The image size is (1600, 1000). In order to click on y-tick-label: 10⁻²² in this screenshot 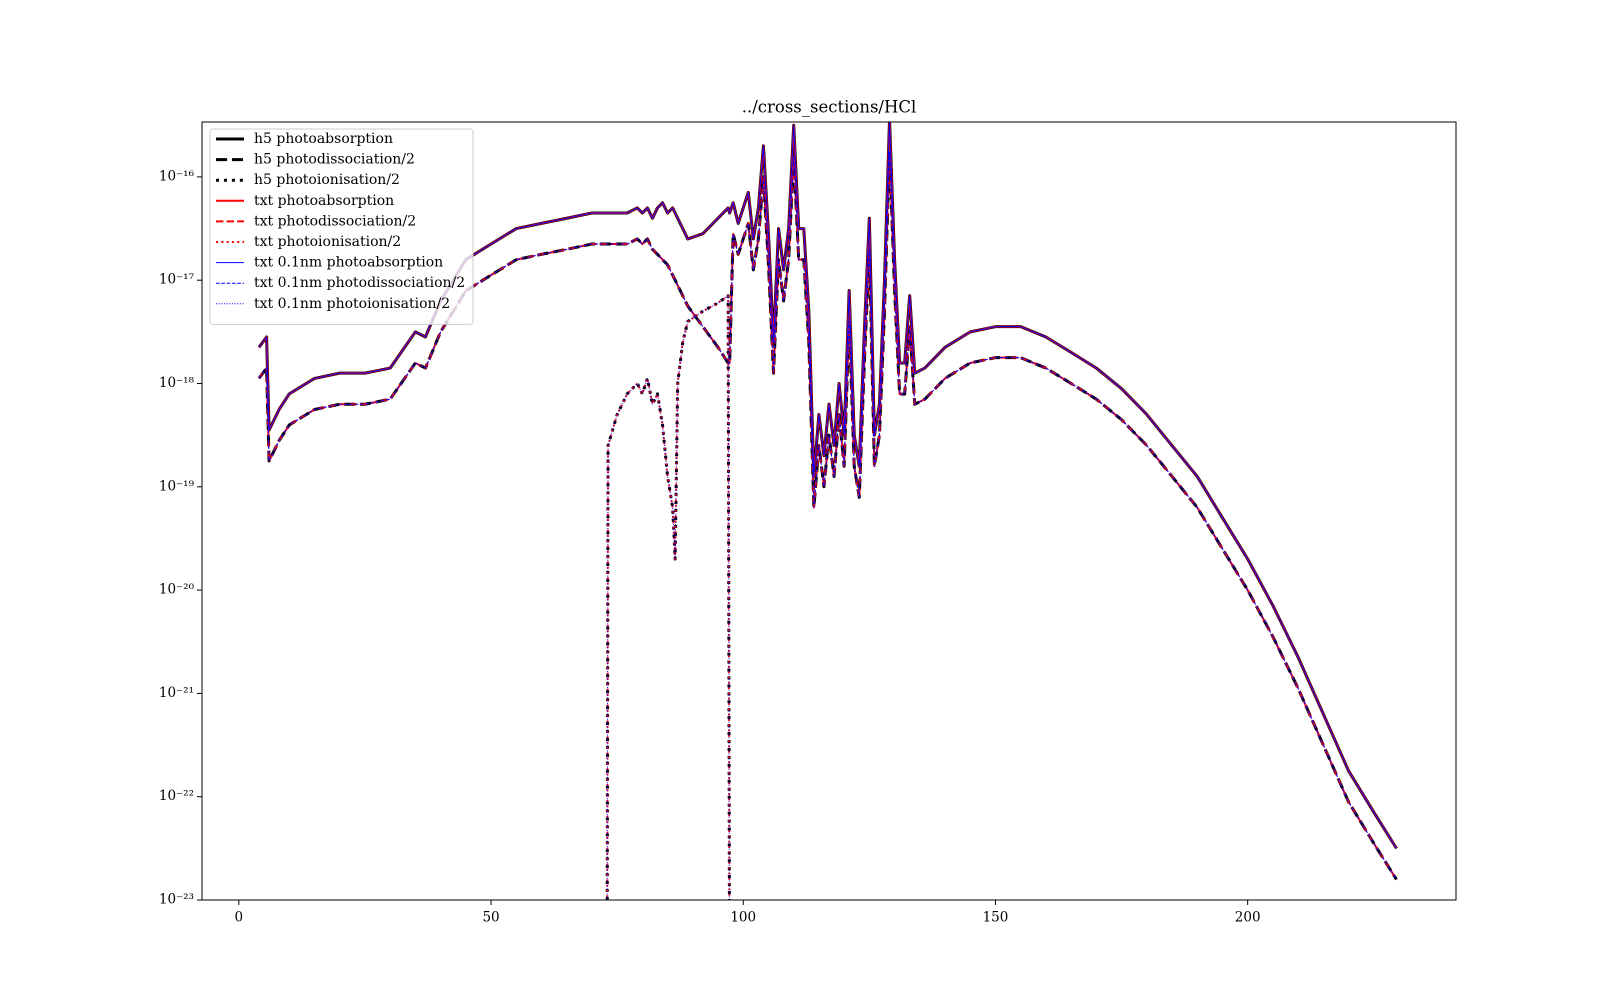, I will do `click(176, 796)`.